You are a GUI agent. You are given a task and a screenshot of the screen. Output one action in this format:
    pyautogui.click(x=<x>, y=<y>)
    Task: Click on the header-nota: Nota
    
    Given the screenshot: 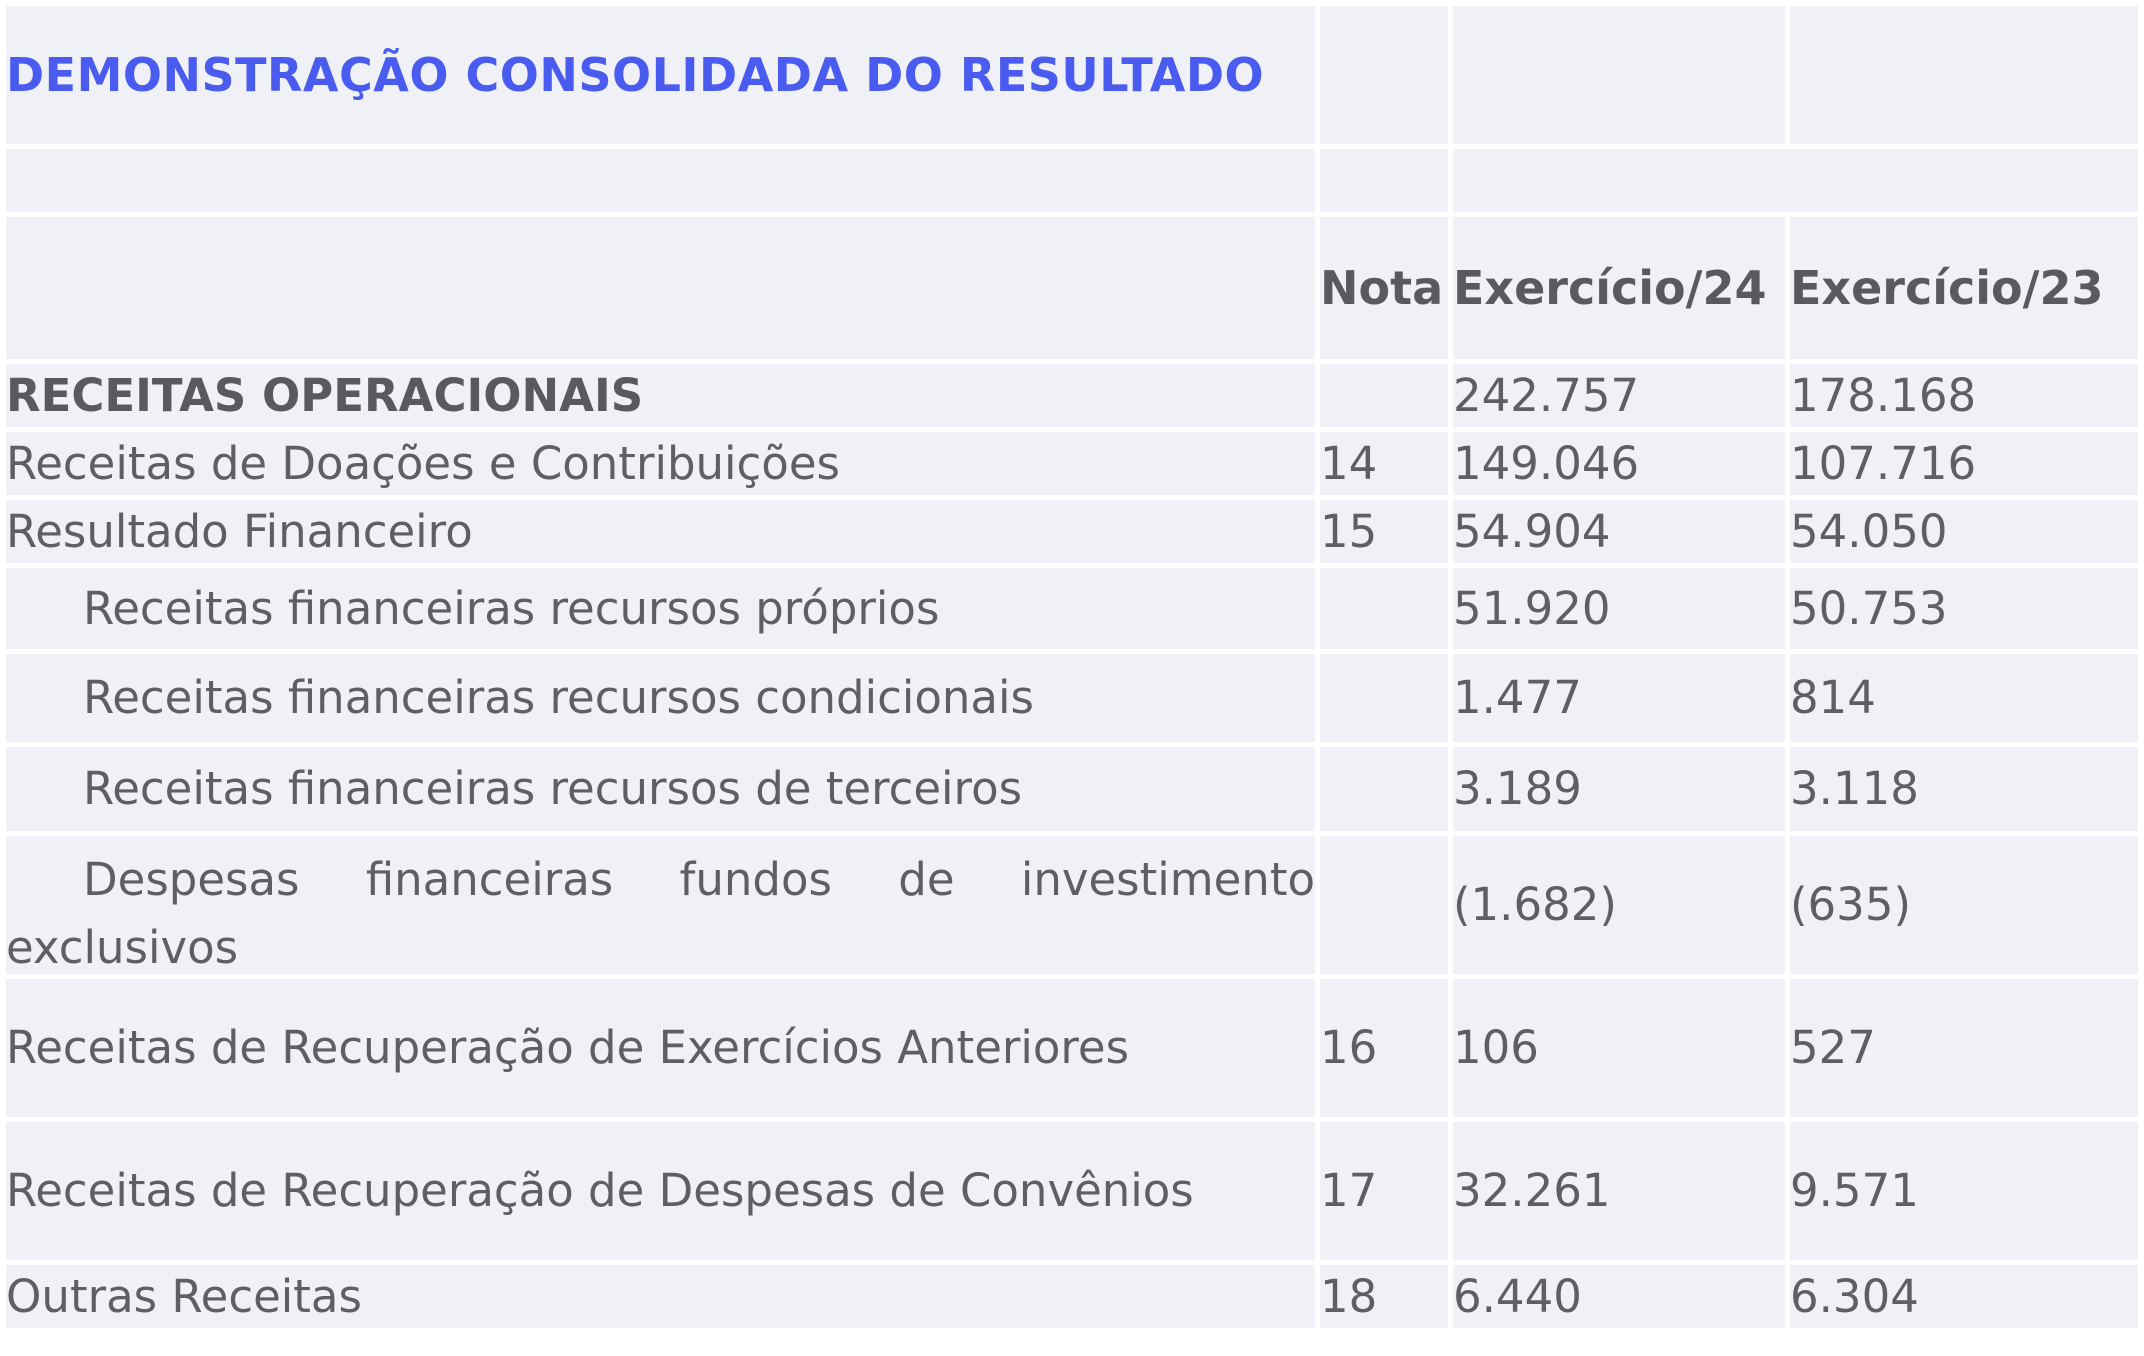 What is the action you would take?
    pyautogui.click(x=1384, y=288)
    